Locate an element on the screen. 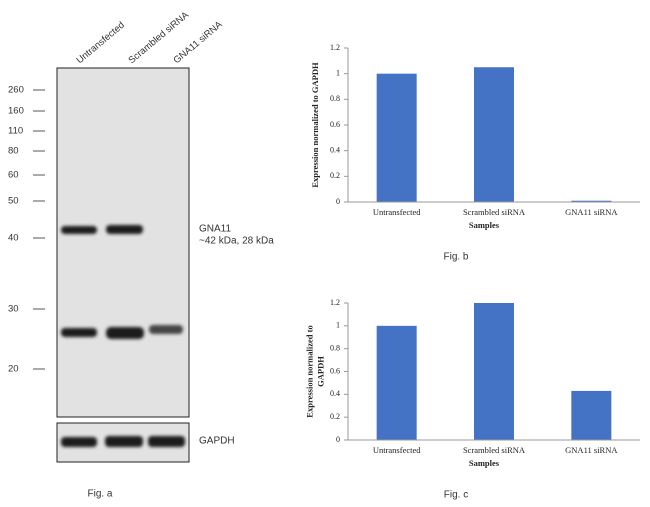 This screenshot has height=507, width=650. marker-label: 160 is located at coordinates (16, 111).